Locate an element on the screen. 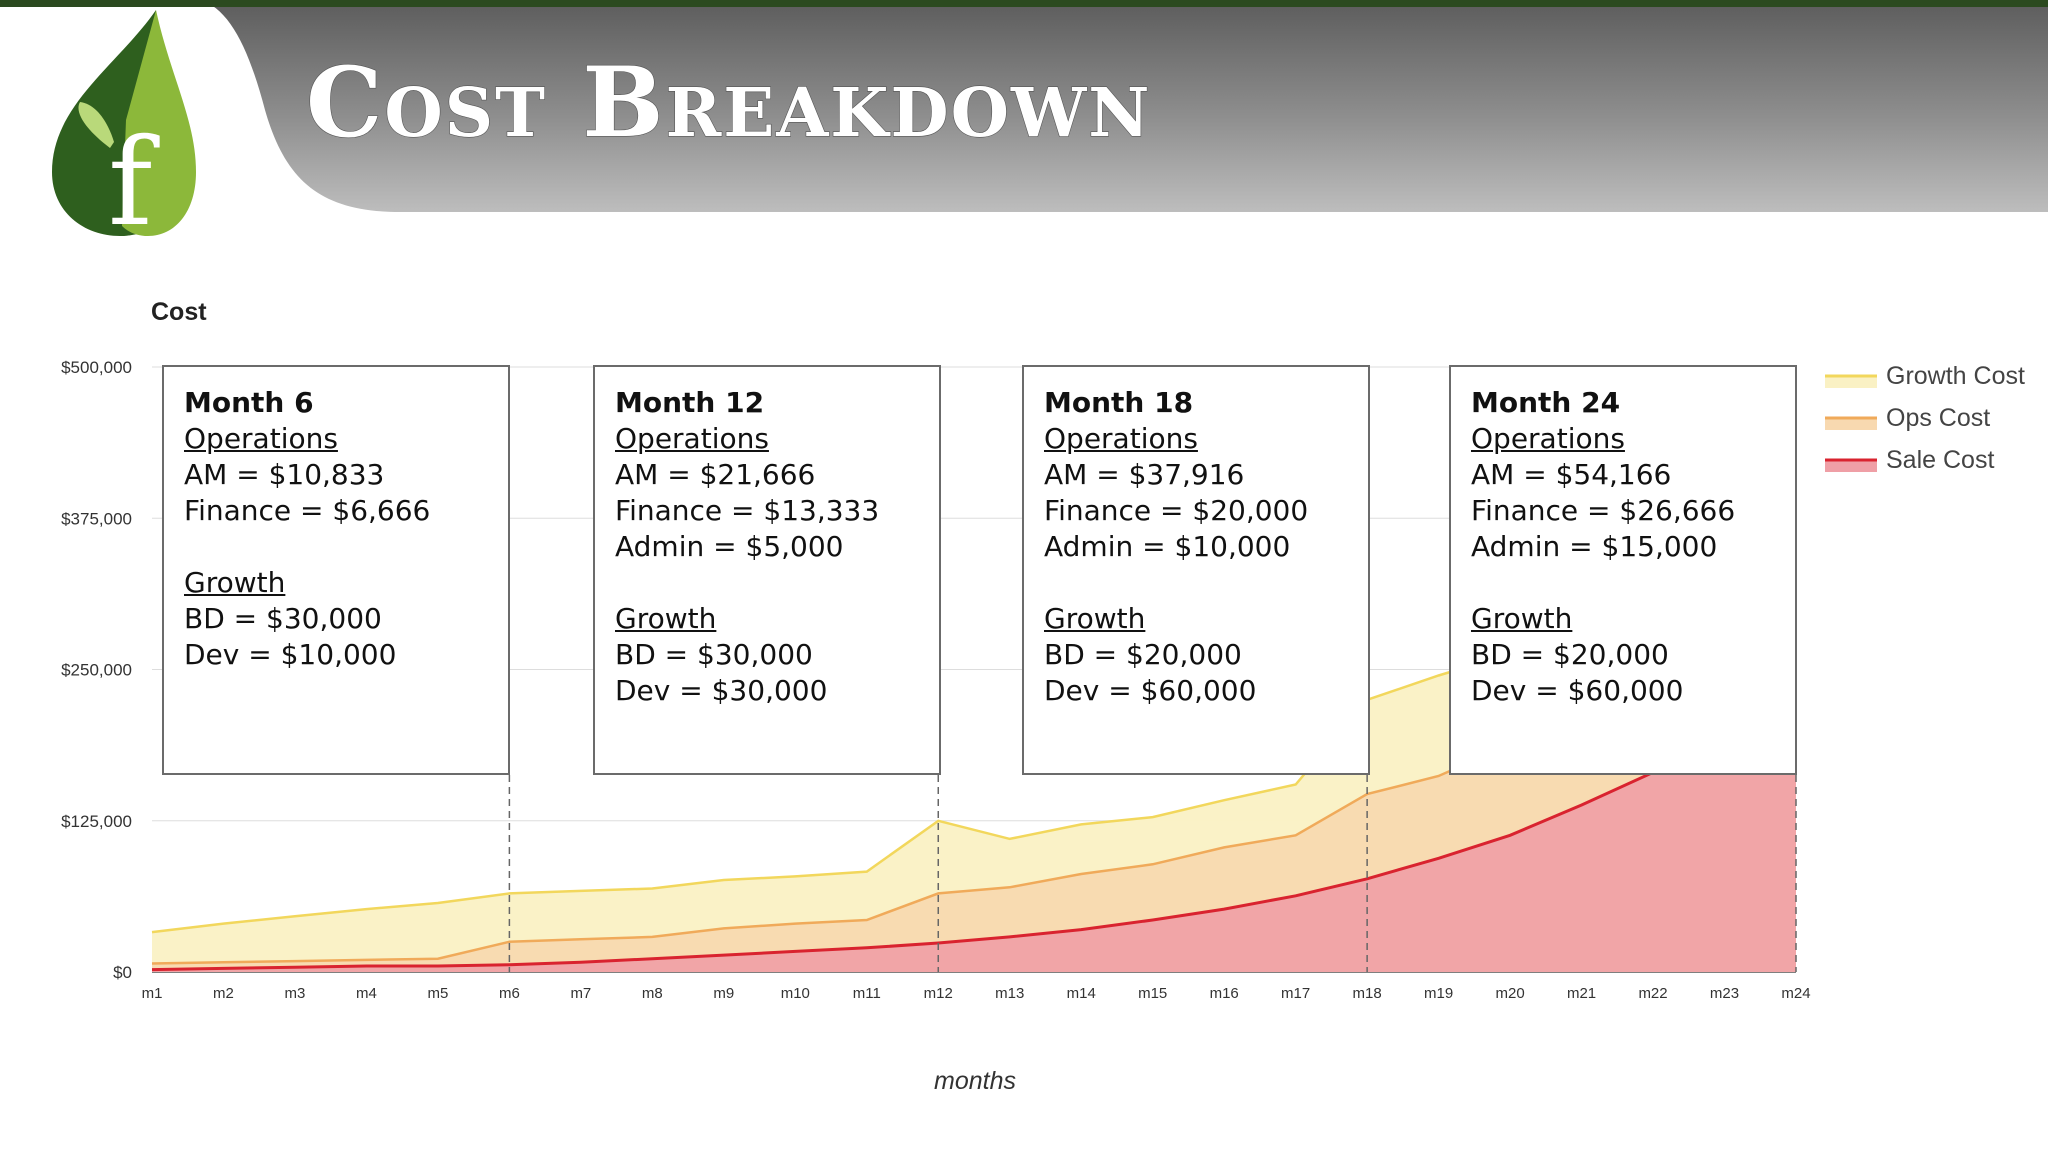 This screenshot has width=2048, height=1156. x-tick-label: m22 is located at coordinates (1652, 993).